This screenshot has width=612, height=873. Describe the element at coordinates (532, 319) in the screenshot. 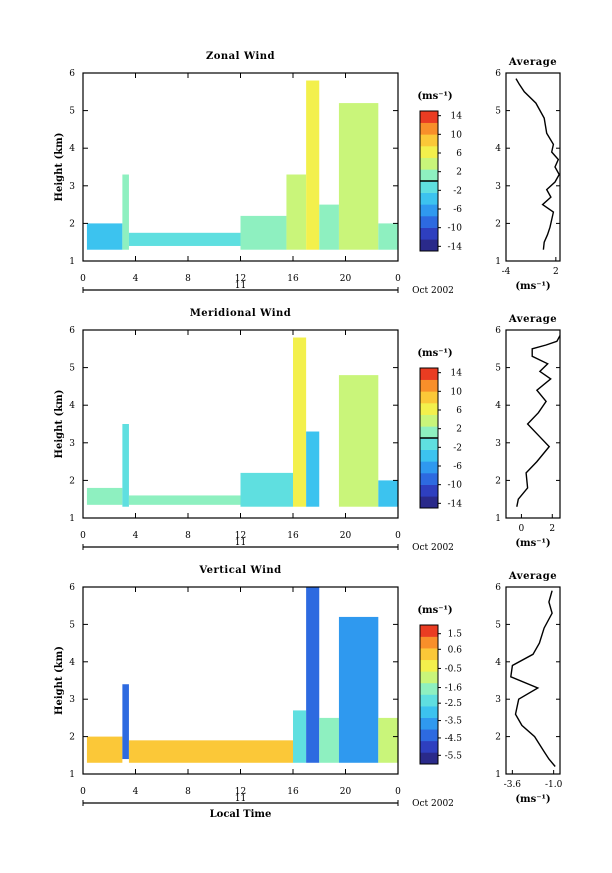

I see `profile-title: Average` at that location.